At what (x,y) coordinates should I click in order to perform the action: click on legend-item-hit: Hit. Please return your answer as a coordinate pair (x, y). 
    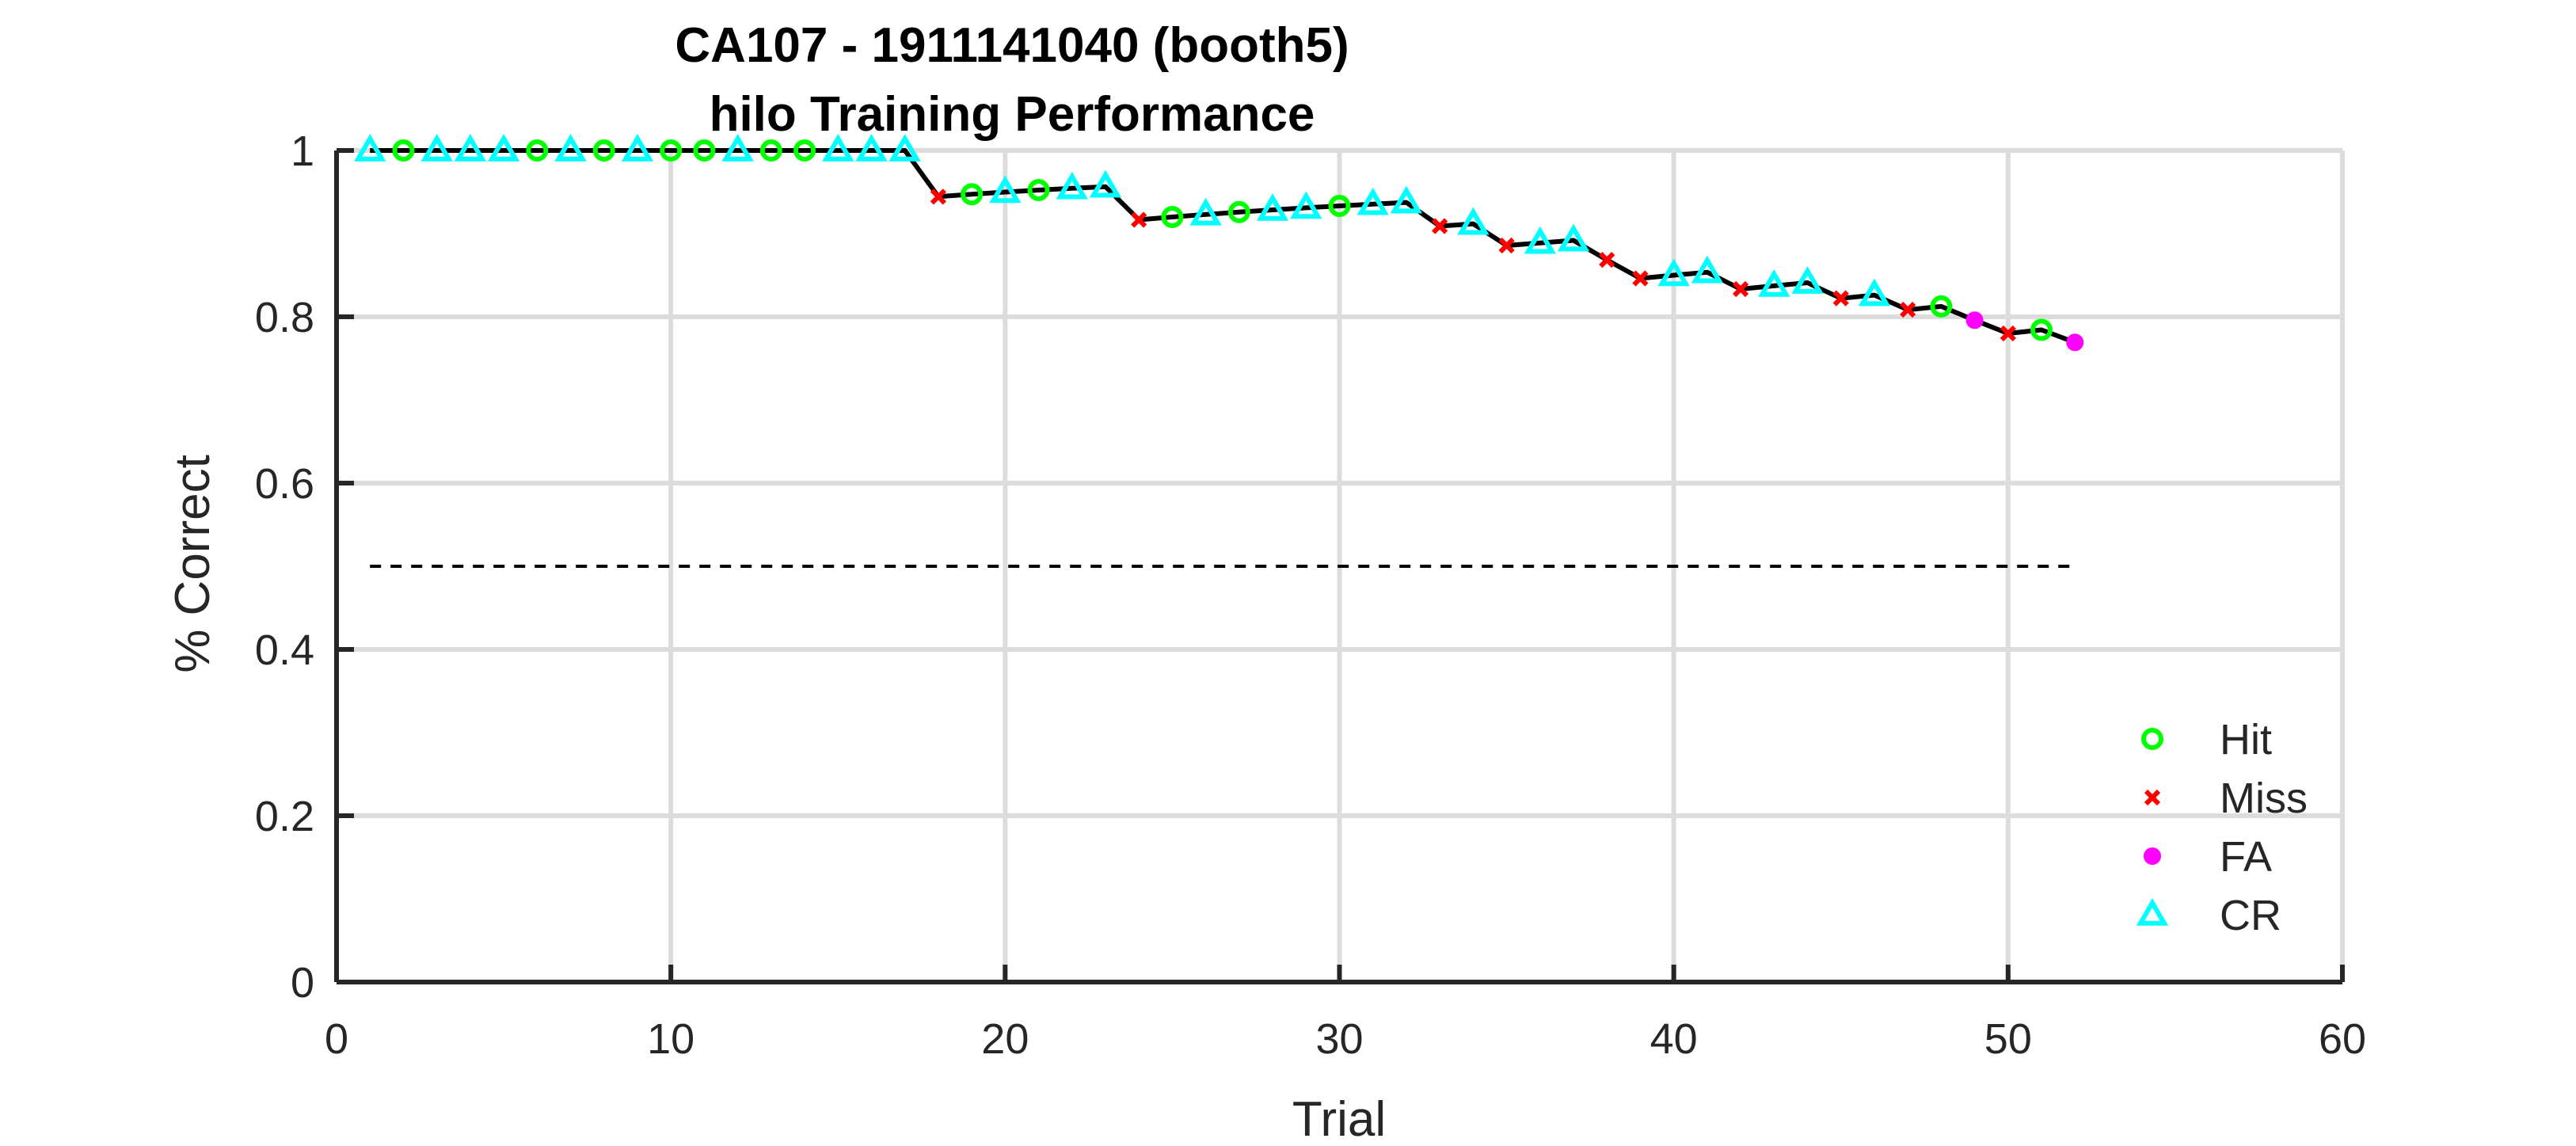
    Looking at the image, I should click on (2206, 740).